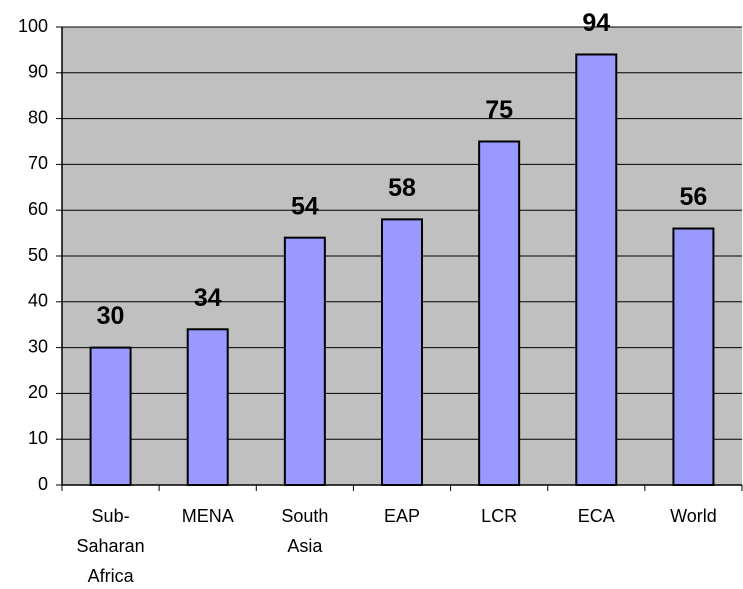  I want to click on value-label: 56, so click(694, 197).